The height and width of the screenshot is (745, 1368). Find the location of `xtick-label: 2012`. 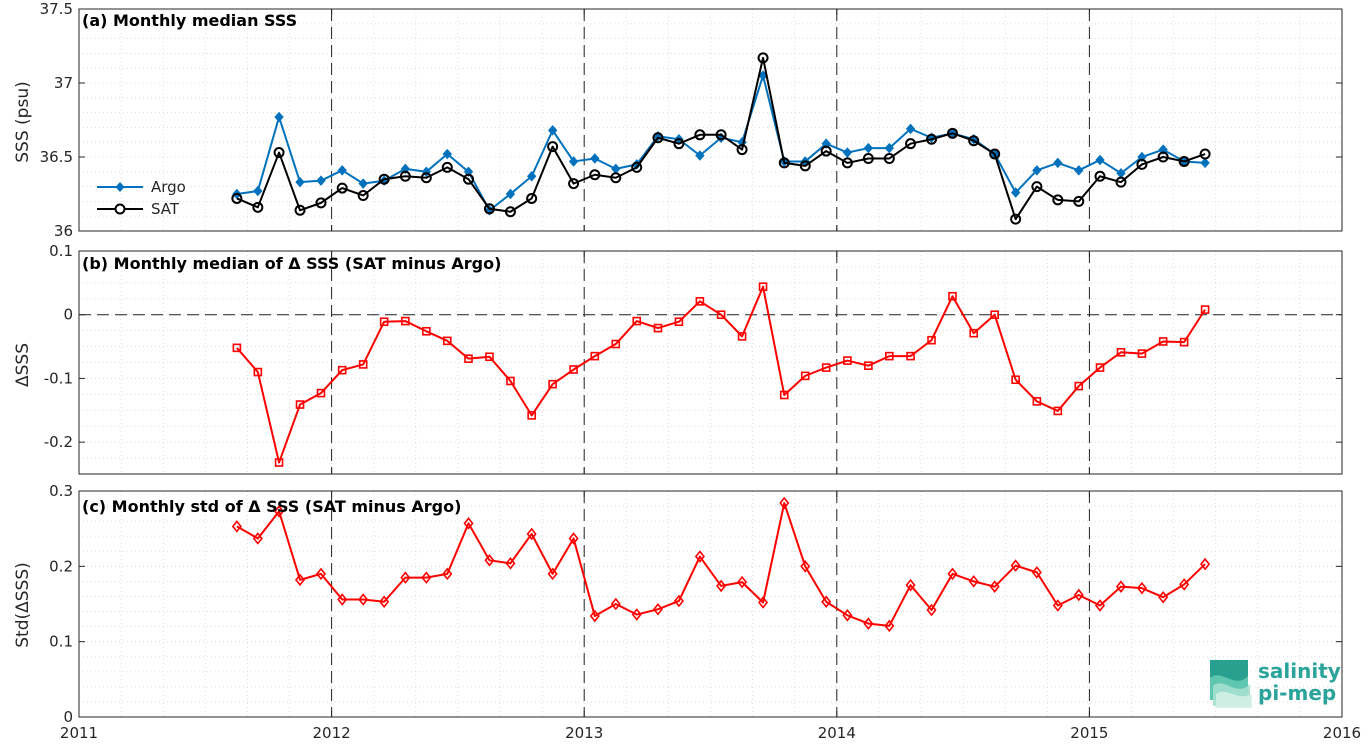

xtick-label: 2012 is located at coordinates (332, 733).